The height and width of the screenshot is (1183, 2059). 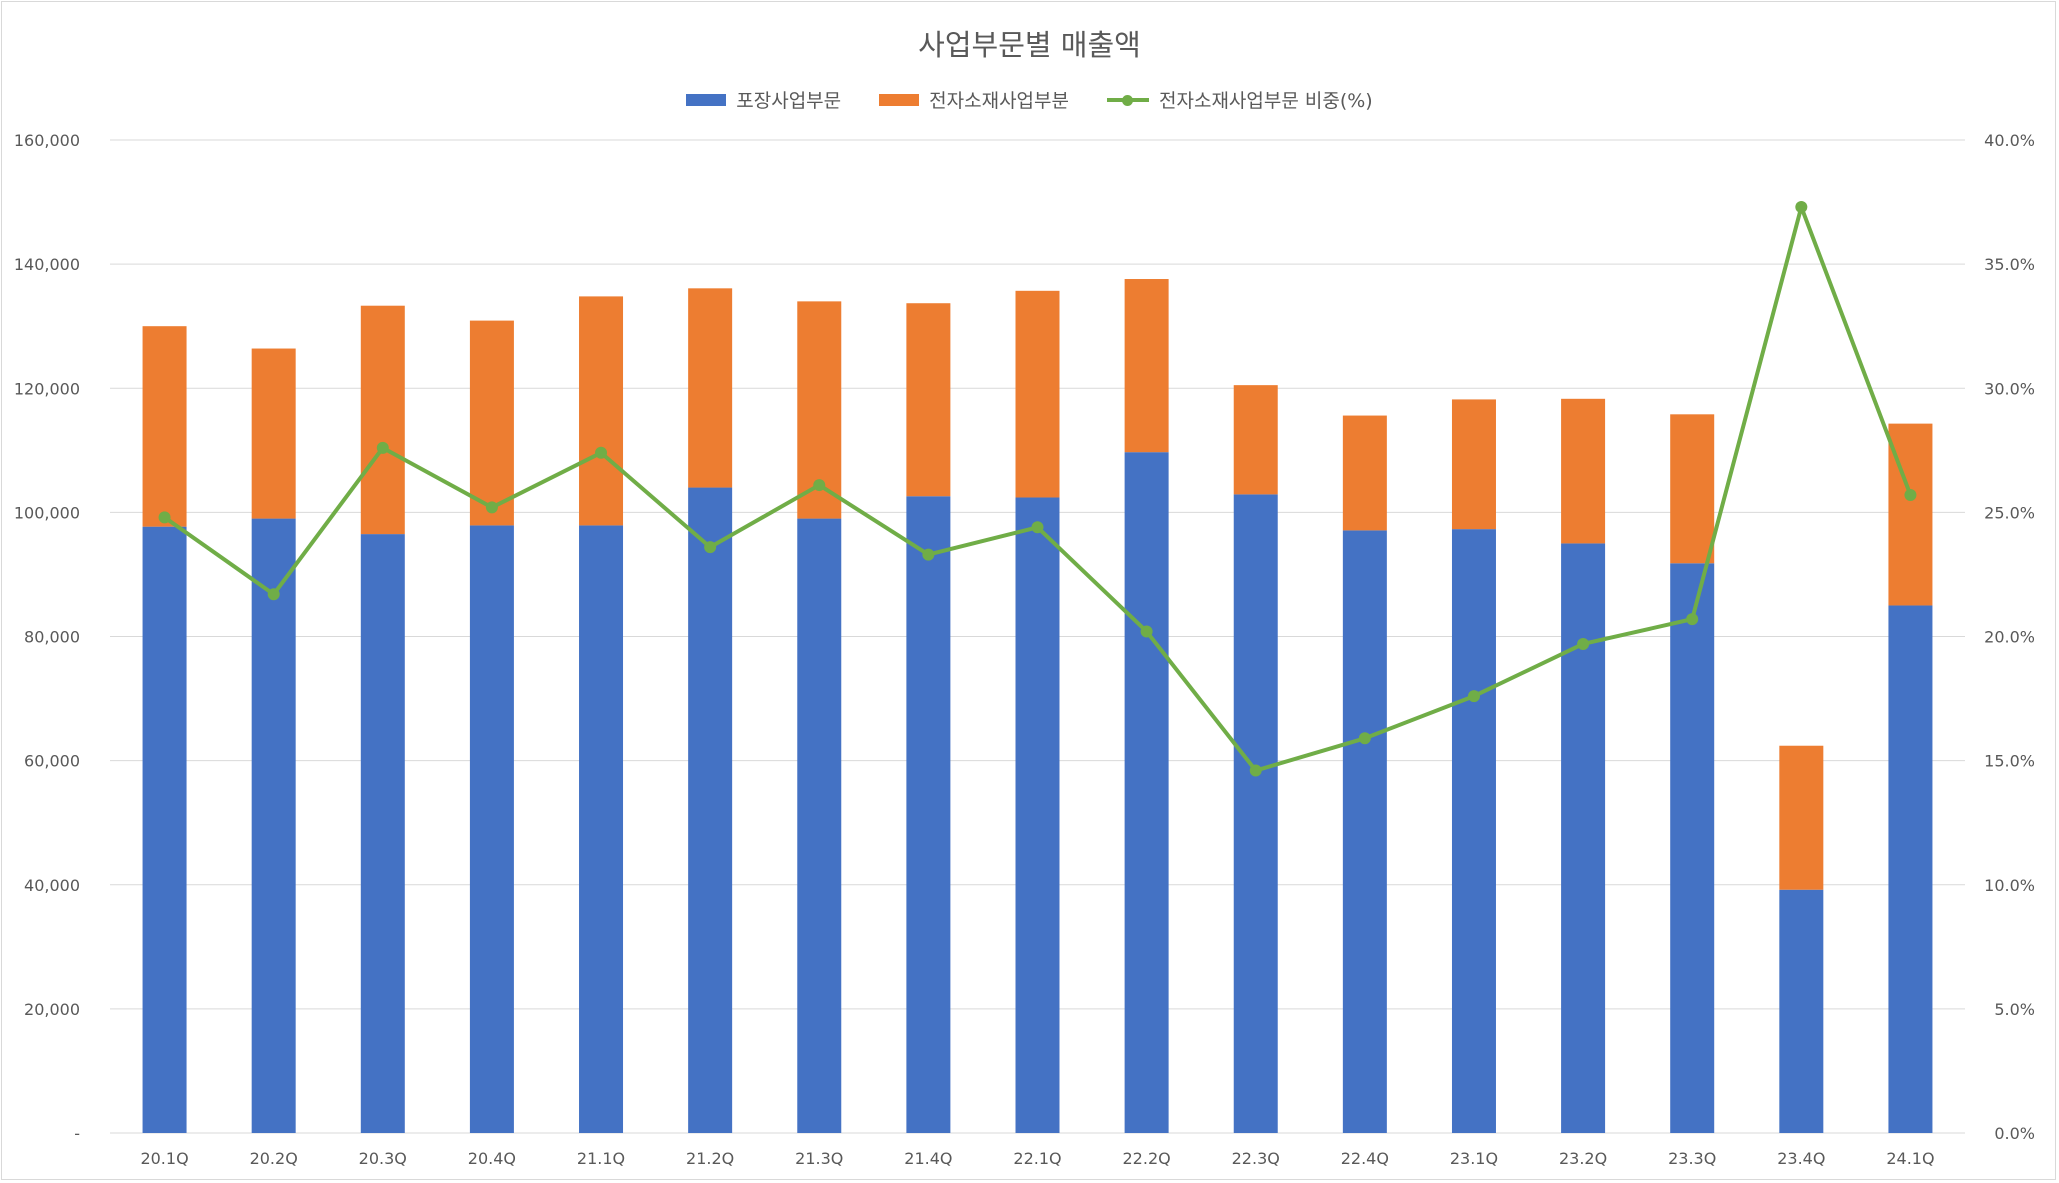 I want to click on y-left-tick-label: 20,000, so click(x=52, y=1009).